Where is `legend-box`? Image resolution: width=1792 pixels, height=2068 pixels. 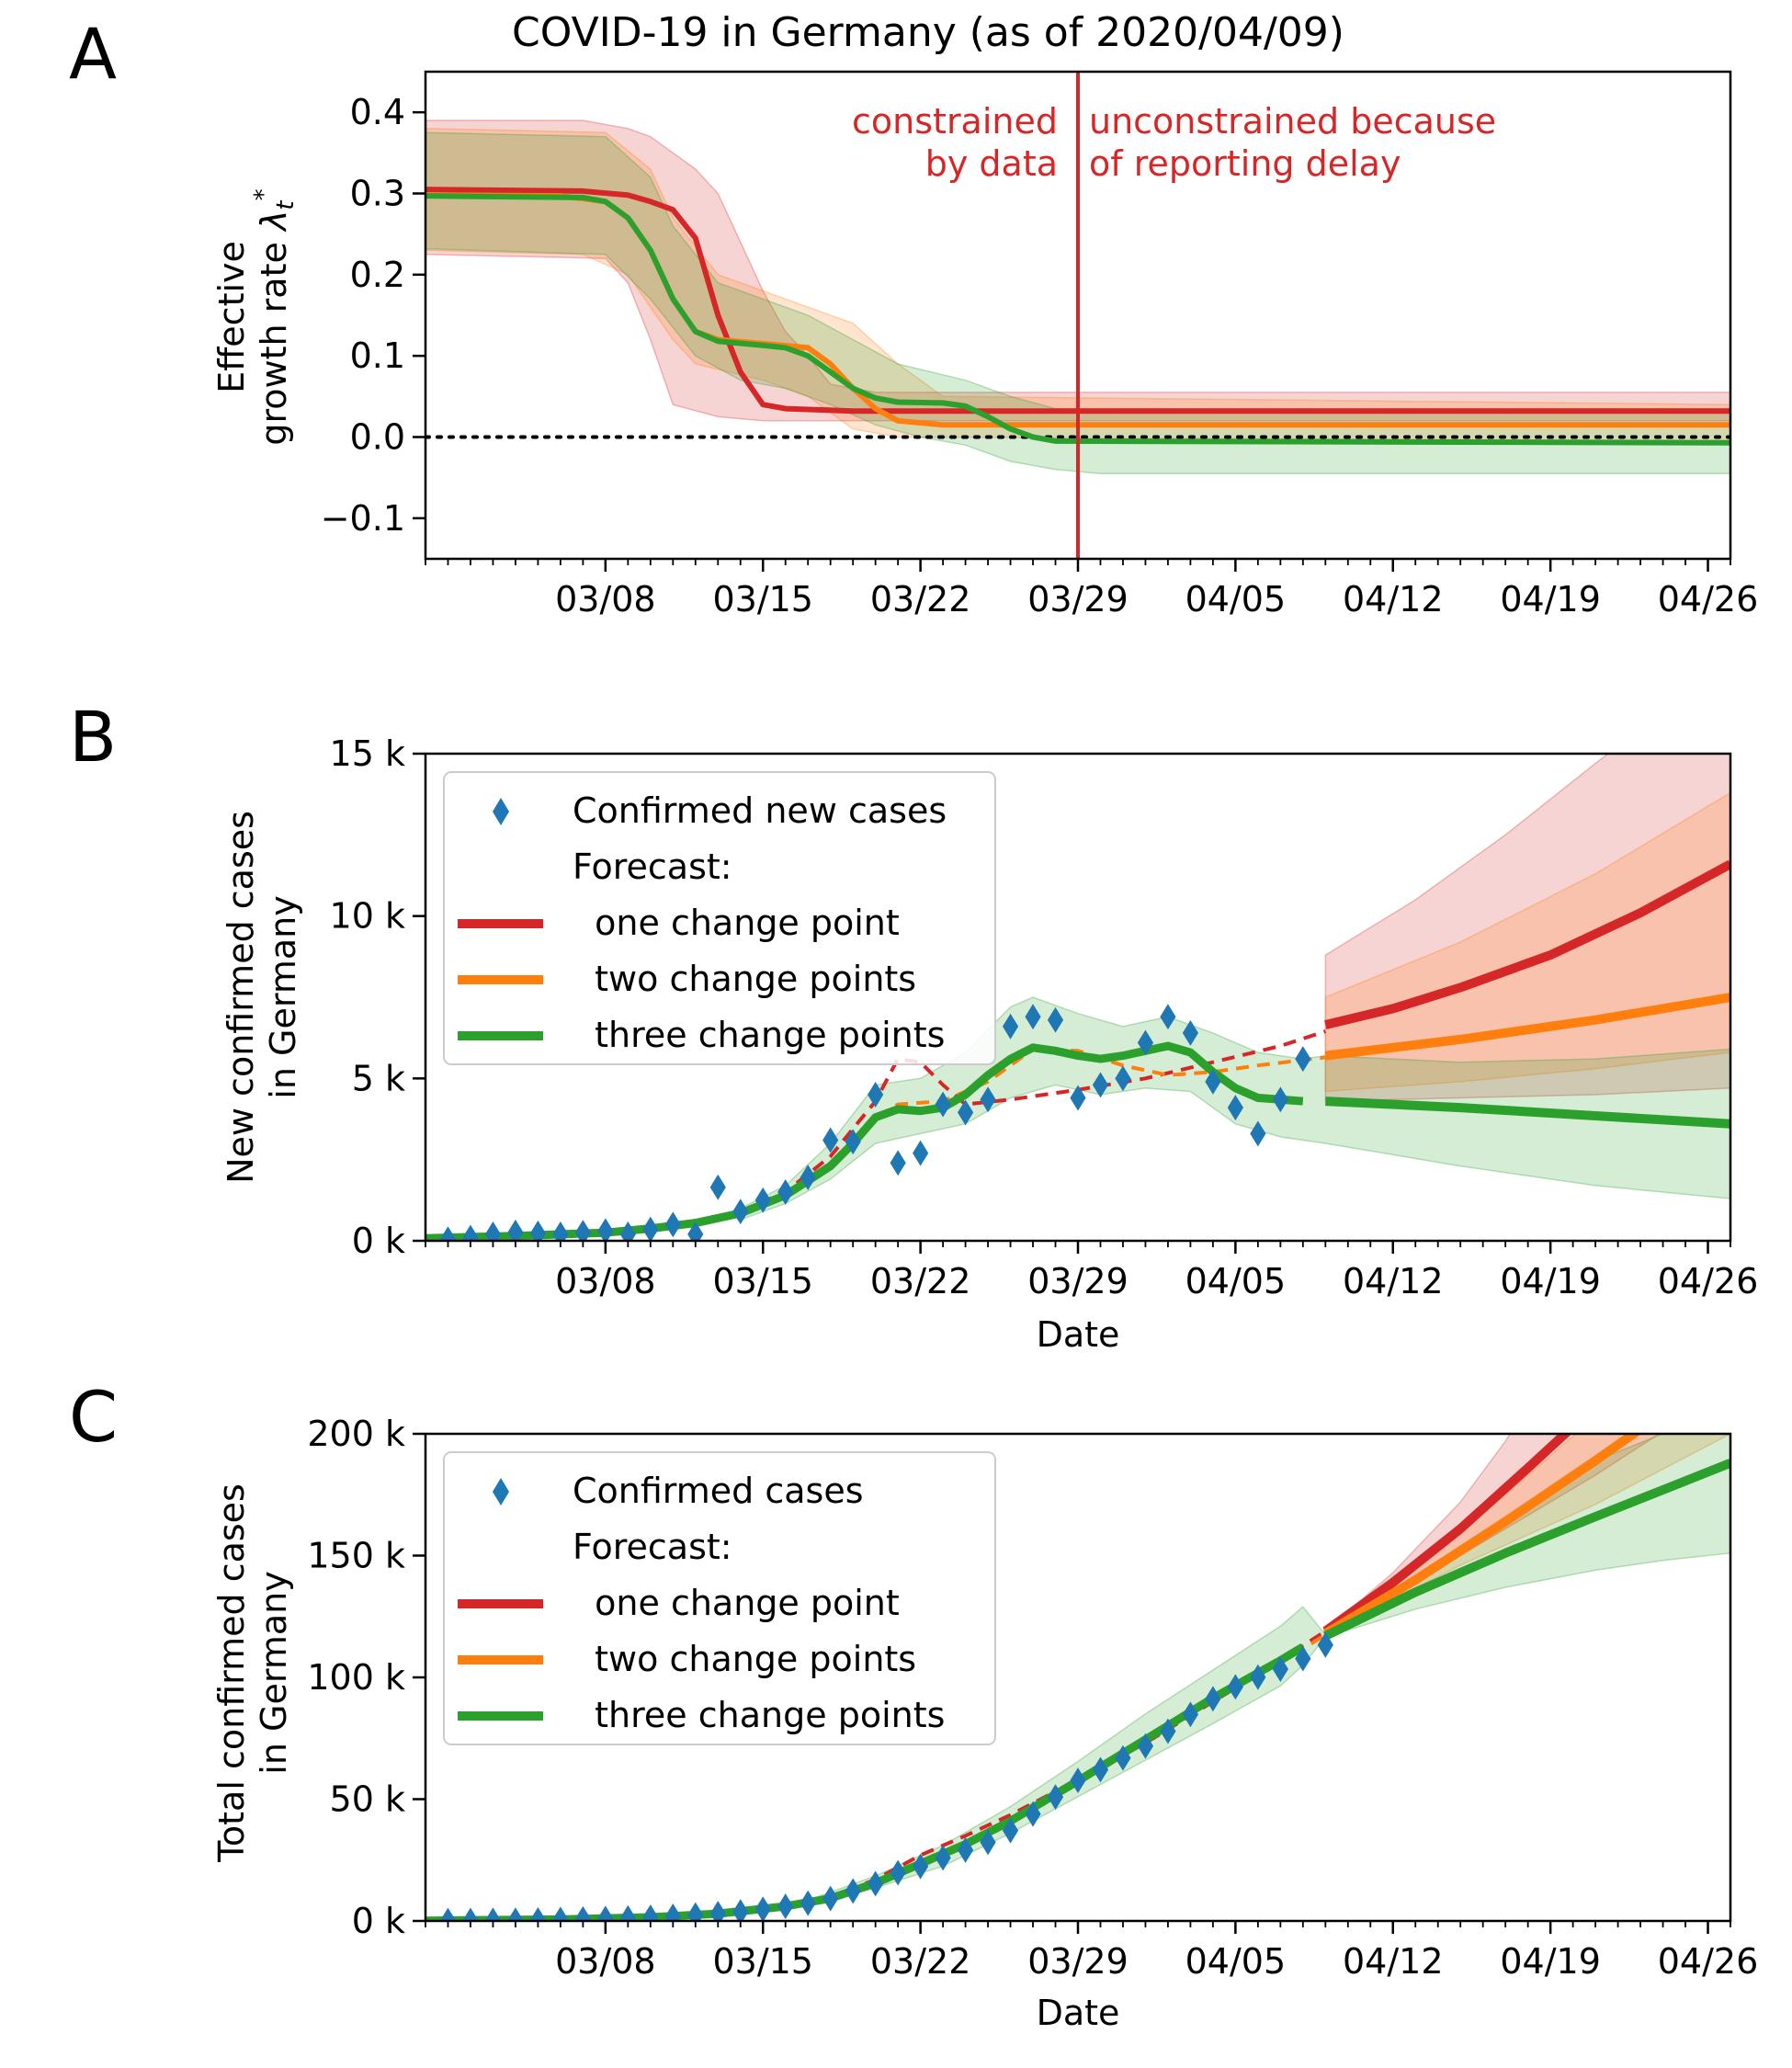 legend-box is located at coordinates (719, 1598).